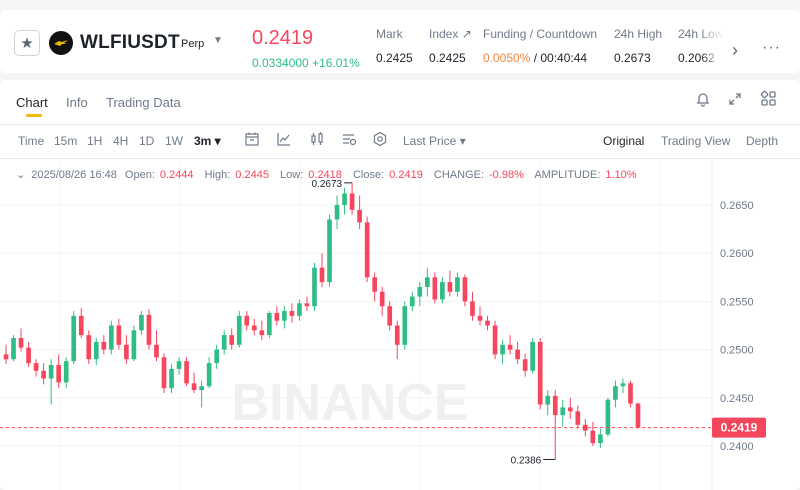  Describe the element at coordinates (327, 184) in the screenshot. I see `high-marker-label: 0.2673` at that location.